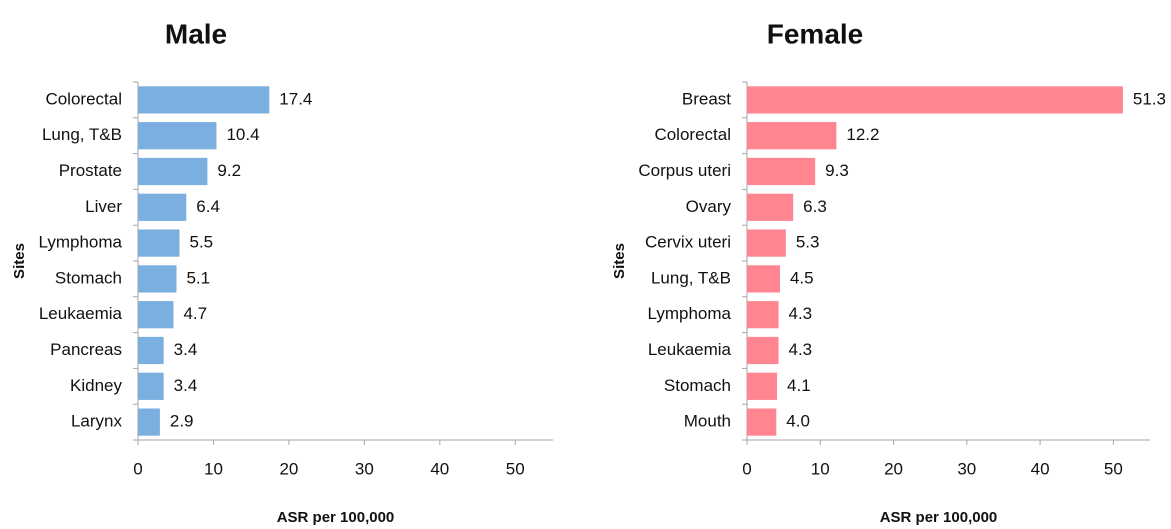 The image size is (1171, 529). What do you see at coordinates (837, 170) in the screenshot?
I see `value-label: 9.3` at bounding box center [837, 170].